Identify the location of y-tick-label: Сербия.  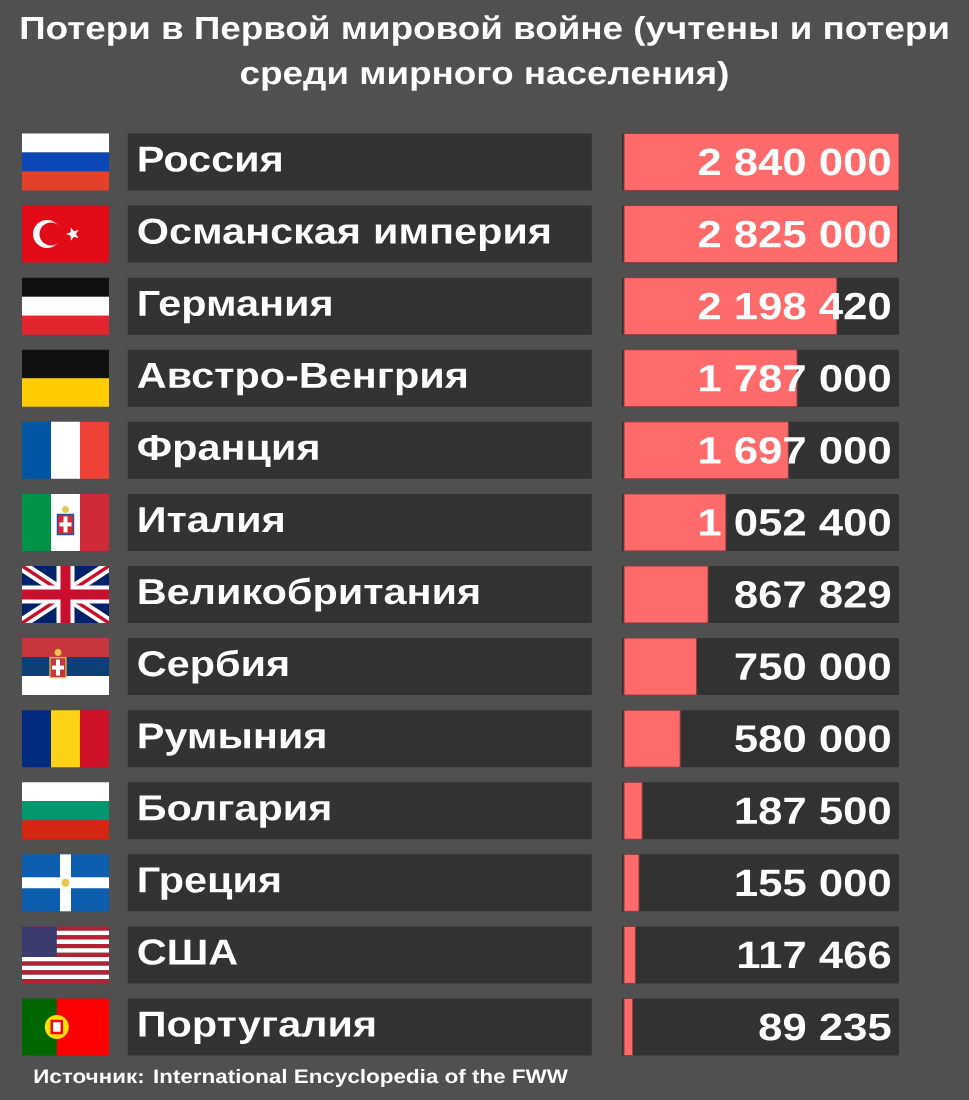
(213, 666).